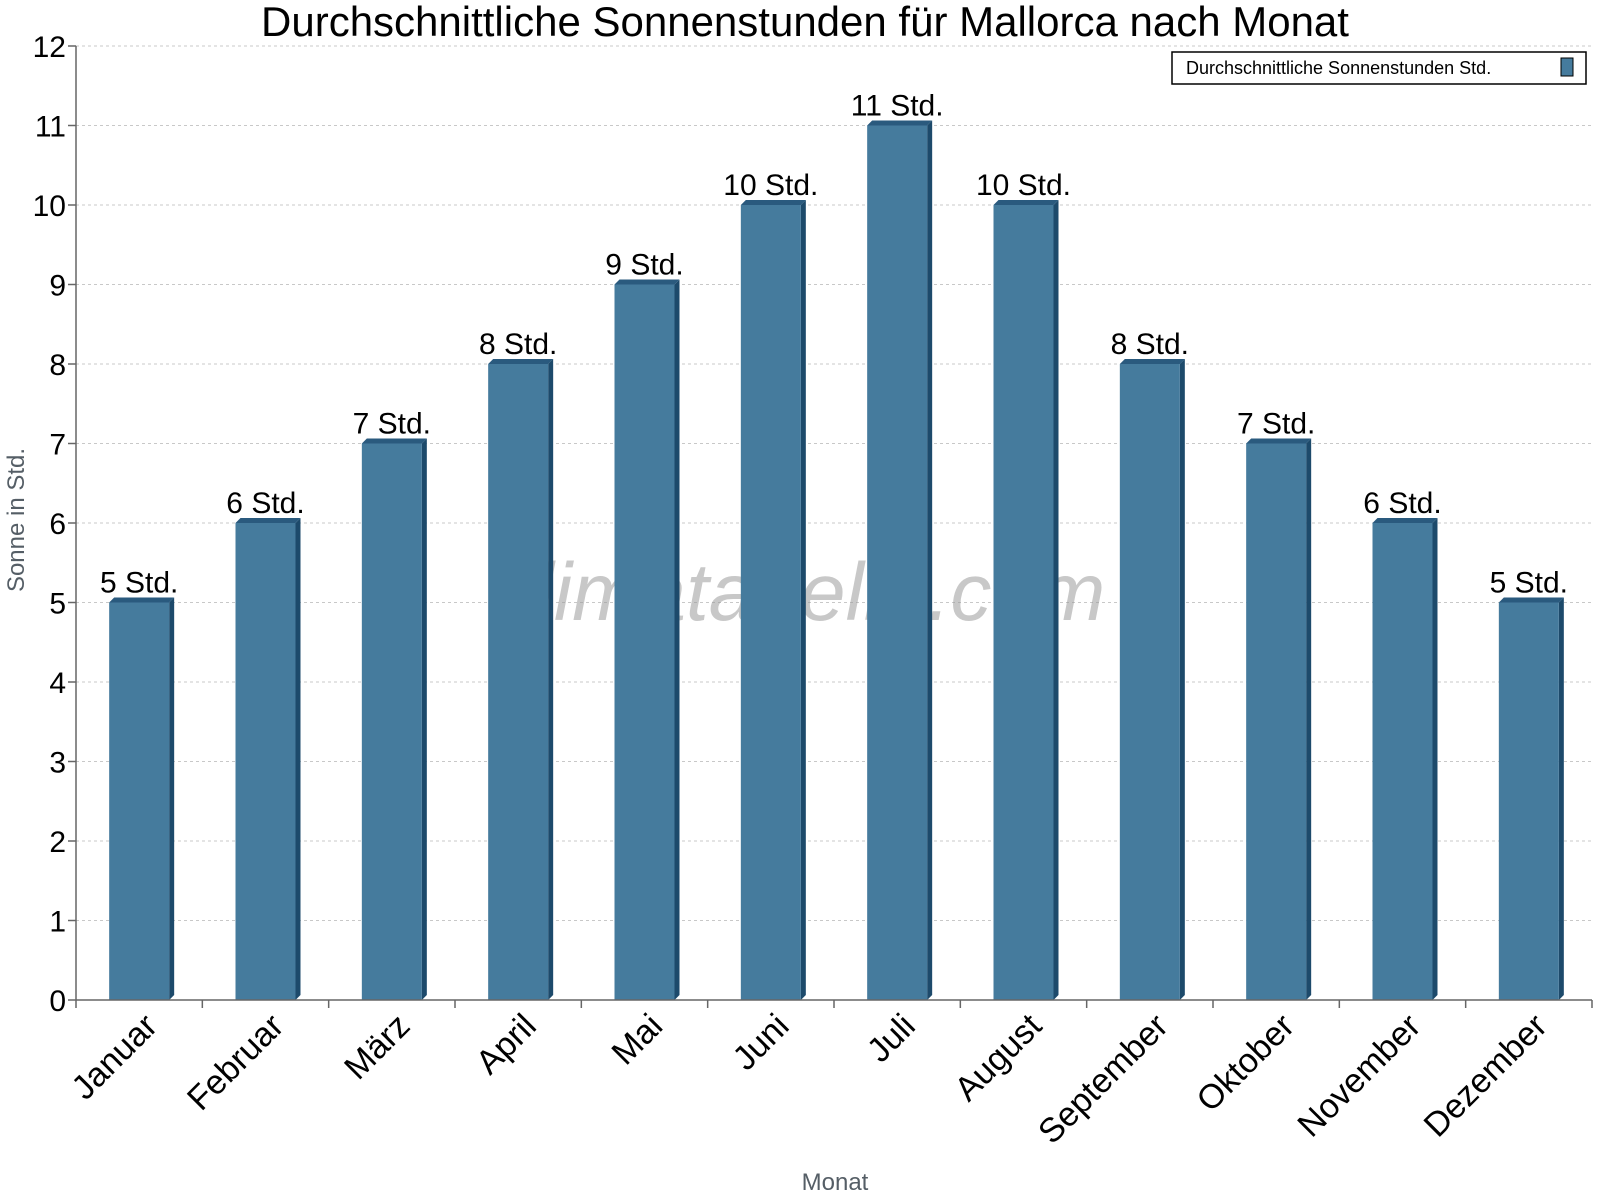  What do you see at coordinates (638, 1040) in the screenshot?
I see `x-tick-label: Mai` at bounding box center [638, 1040].